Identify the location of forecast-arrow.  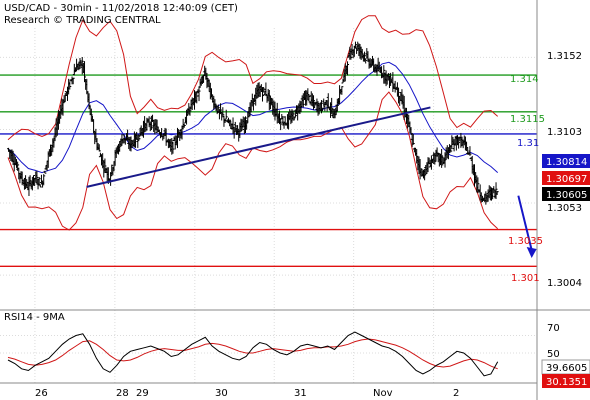
(527, 226).